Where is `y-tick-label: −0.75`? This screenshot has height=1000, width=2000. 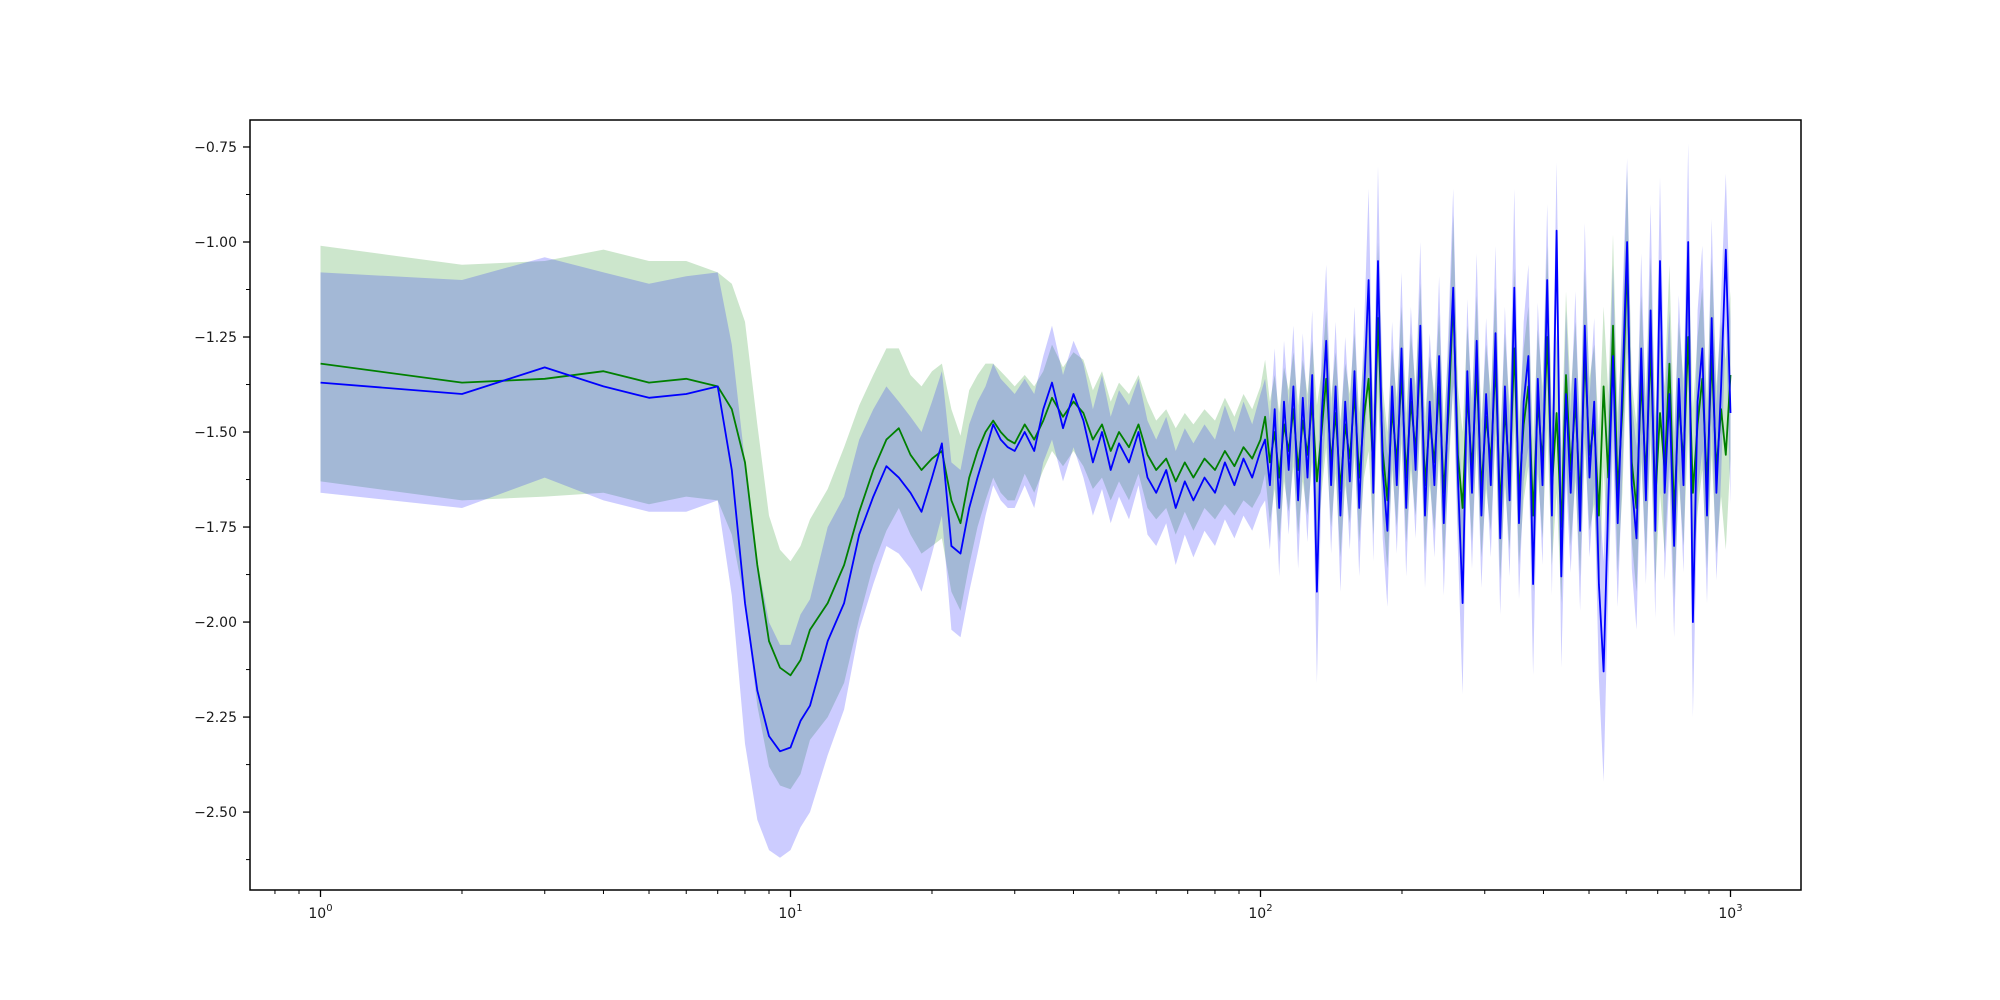 y-tick-label: −0.75 is located at coordinates (215, 148).